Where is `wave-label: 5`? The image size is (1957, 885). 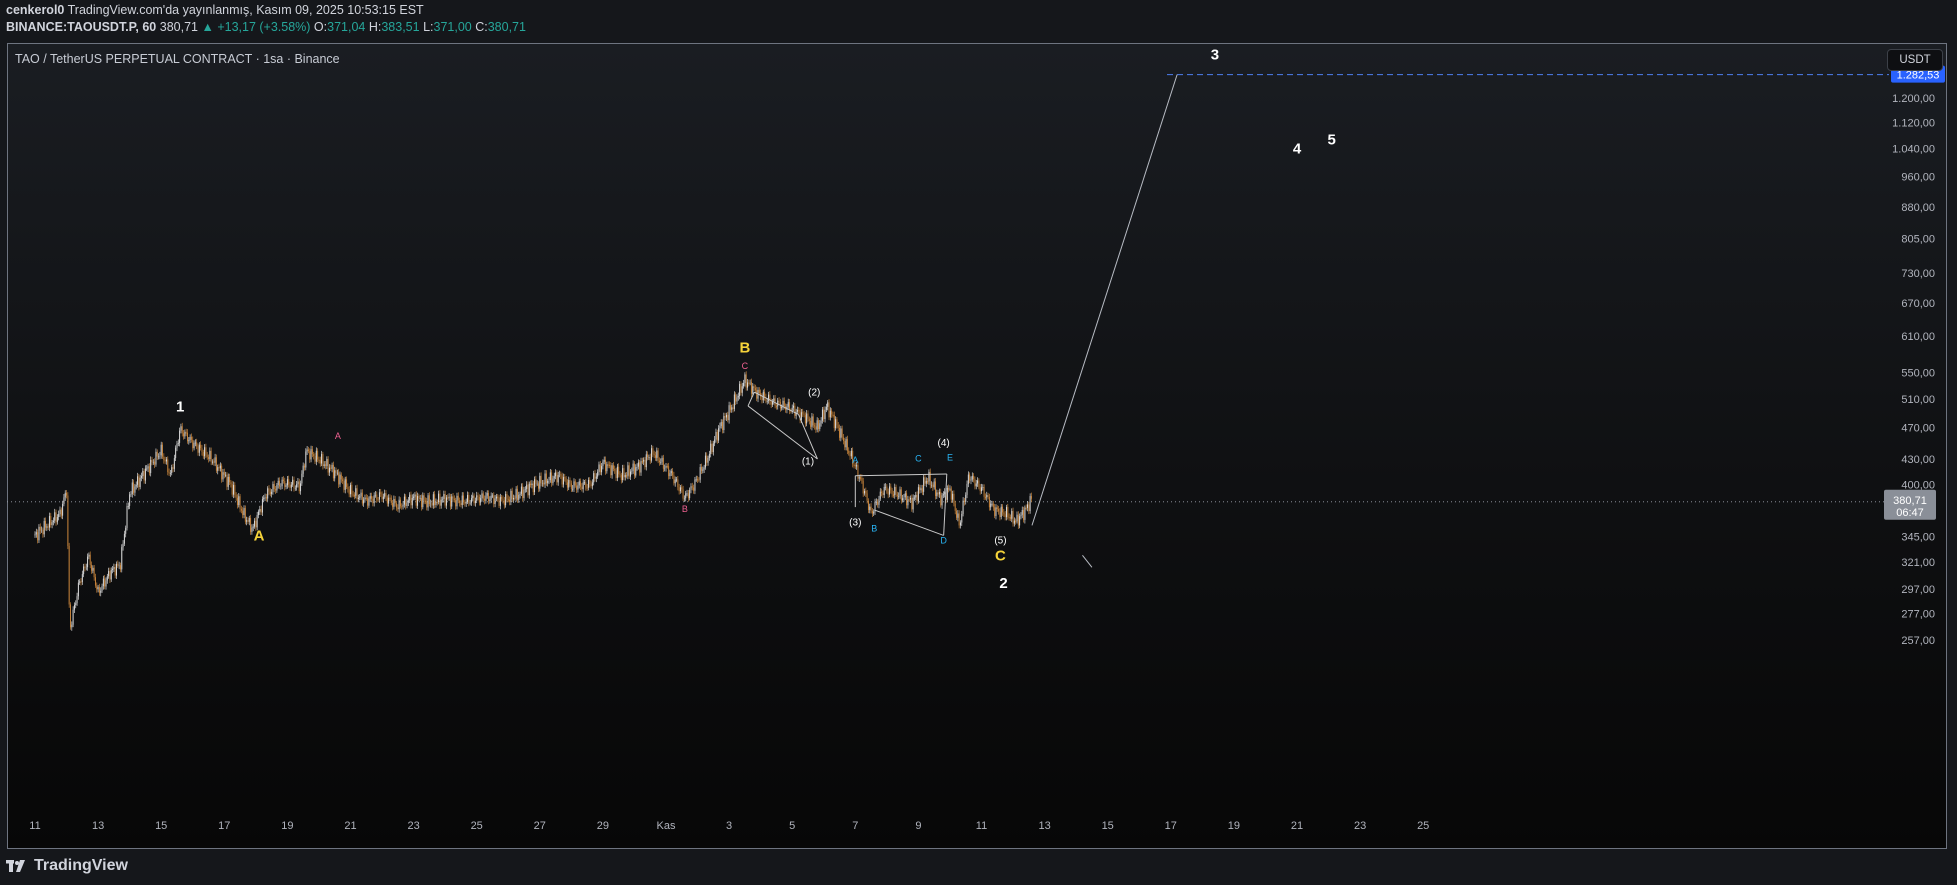
wave-label: 5 is located at coordinates (1332, 139).